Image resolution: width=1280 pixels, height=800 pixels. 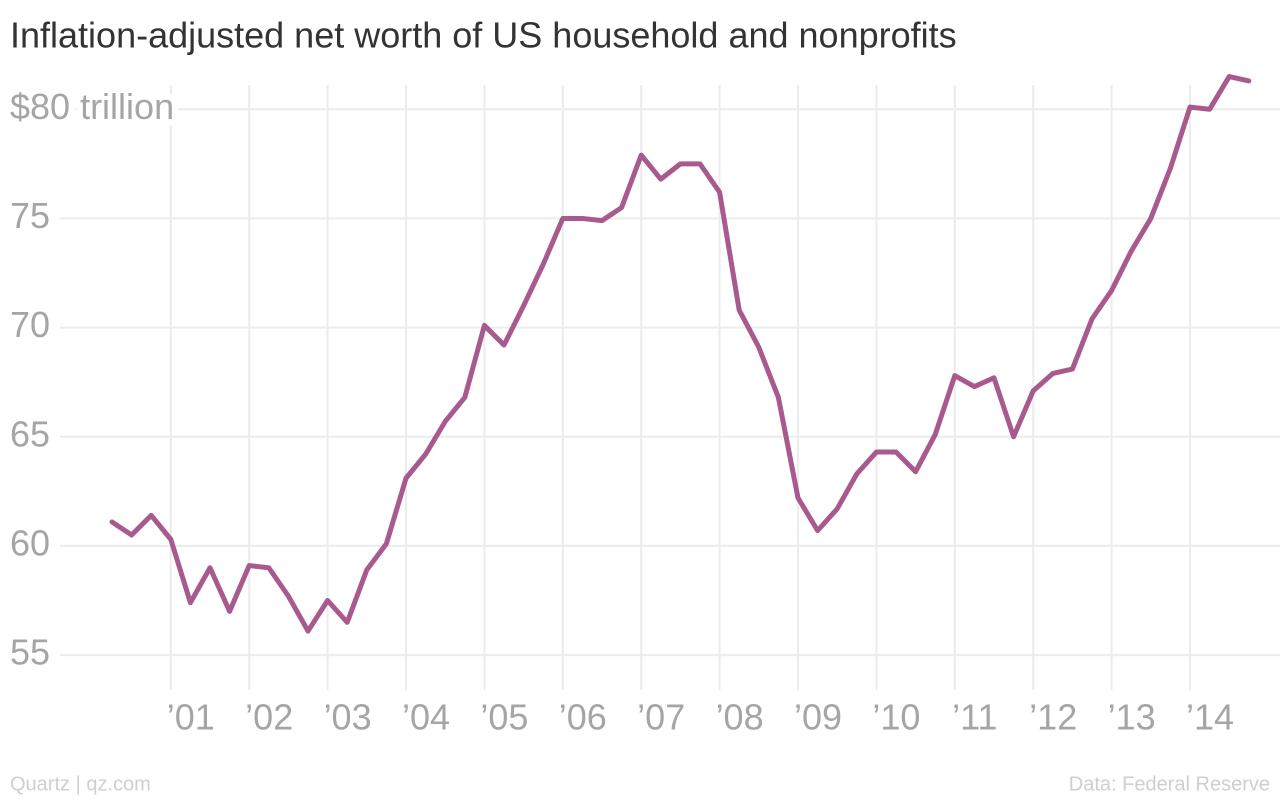 I want to click on y-tick-label: 70, so click(x=30, y=324).